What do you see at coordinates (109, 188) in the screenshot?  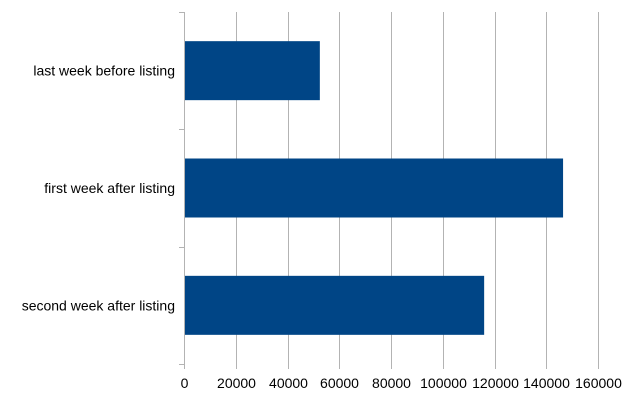 I see `category-label: first week after listing` at bounding box center [109, 188].